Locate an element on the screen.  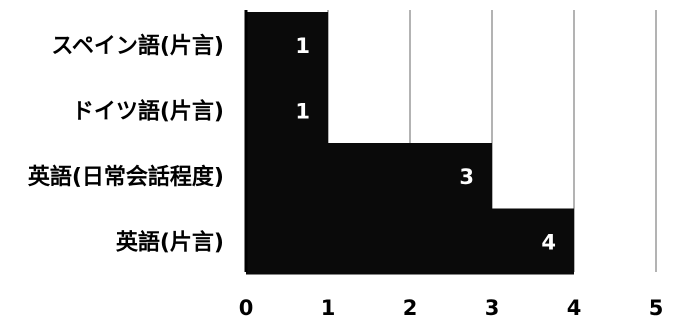
category-label-1: スペイン語(片言) is located at coordinates (137, 46).